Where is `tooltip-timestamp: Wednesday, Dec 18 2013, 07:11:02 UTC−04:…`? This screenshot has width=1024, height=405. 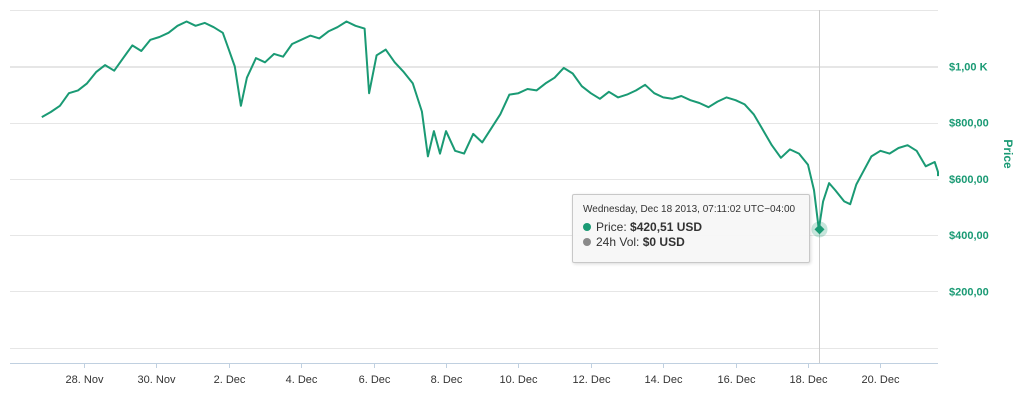 tooltip-timestamp: Wednesday, Dec 18 2013, 07:11:02 UTC−04:… is located at coordinates (689, 209).